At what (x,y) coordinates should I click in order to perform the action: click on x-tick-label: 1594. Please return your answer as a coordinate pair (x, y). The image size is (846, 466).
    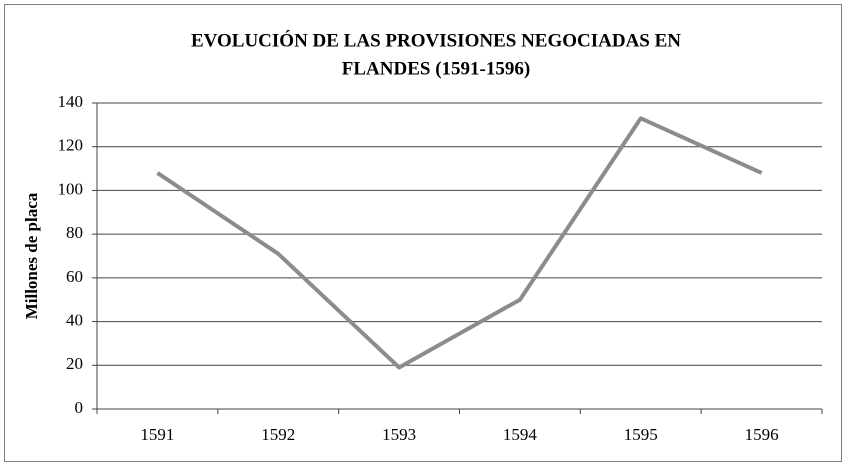
    Looking at the image, I should click on (520, 434).